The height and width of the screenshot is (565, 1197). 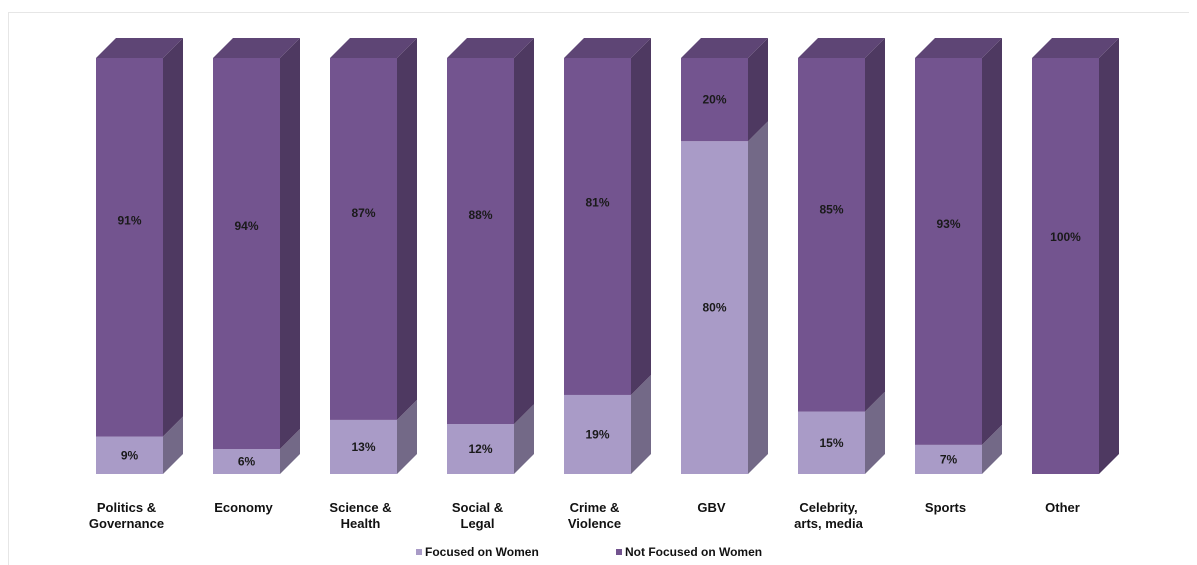 I want to click on value-label-not-focused: 85%, so click(x=831, y=210).